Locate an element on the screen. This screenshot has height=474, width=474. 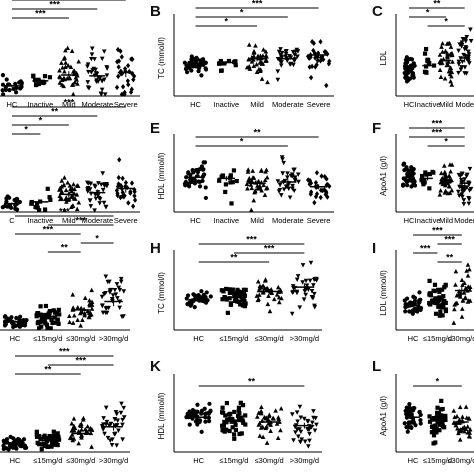
significance-label: ** is located at coordinates (258, 133).